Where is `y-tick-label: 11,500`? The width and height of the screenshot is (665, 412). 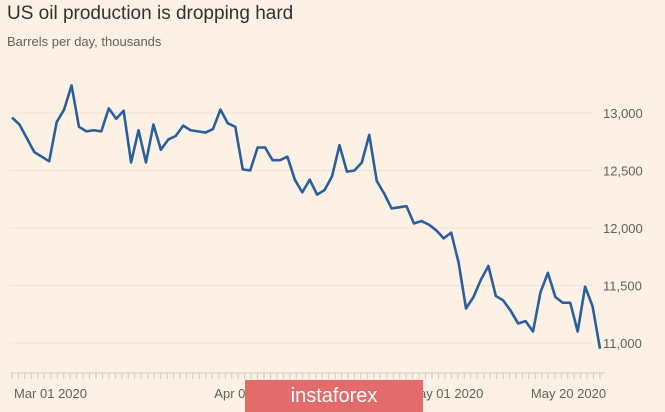
y-tick-label: 11,500 is located at coordinates (622, 286).